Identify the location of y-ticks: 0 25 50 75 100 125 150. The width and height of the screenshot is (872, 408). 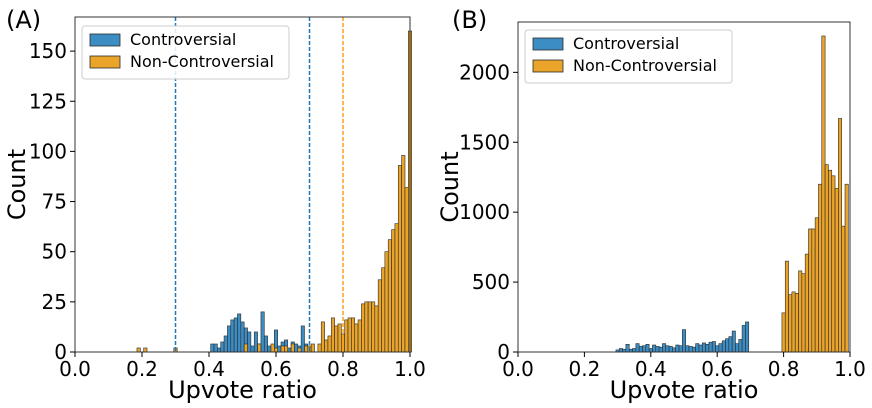
(52, 201).